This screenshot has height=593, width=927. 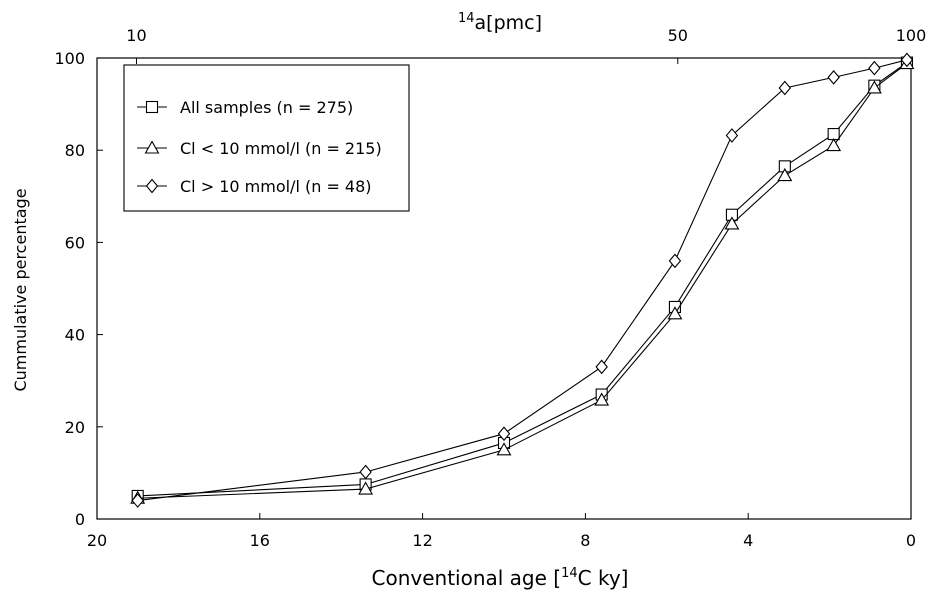 What do you see at coordinates (136, 35) in the screenshot?
I see `top-tick-label: 10` at bounding box center [136, 35].